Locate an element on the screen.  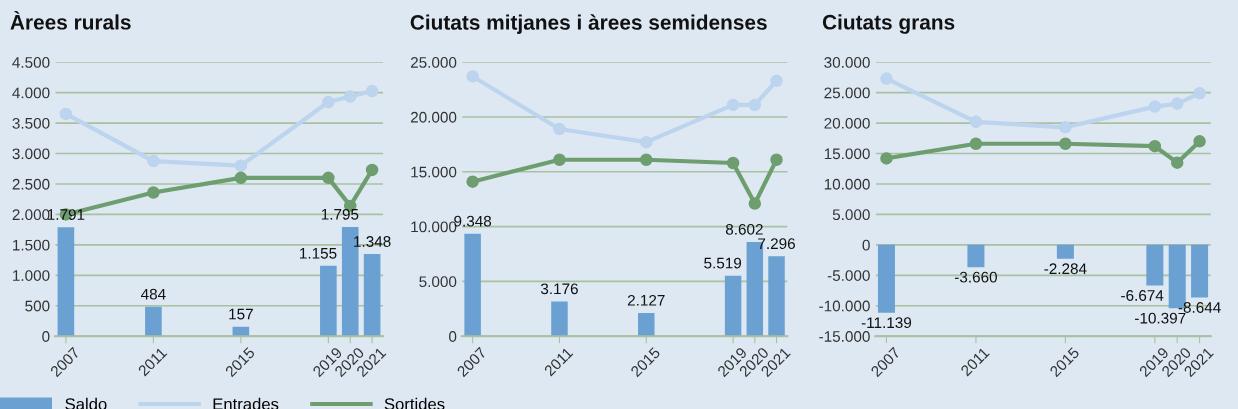
y-tick-label: 3.500 is located at coordinates (31, 123).